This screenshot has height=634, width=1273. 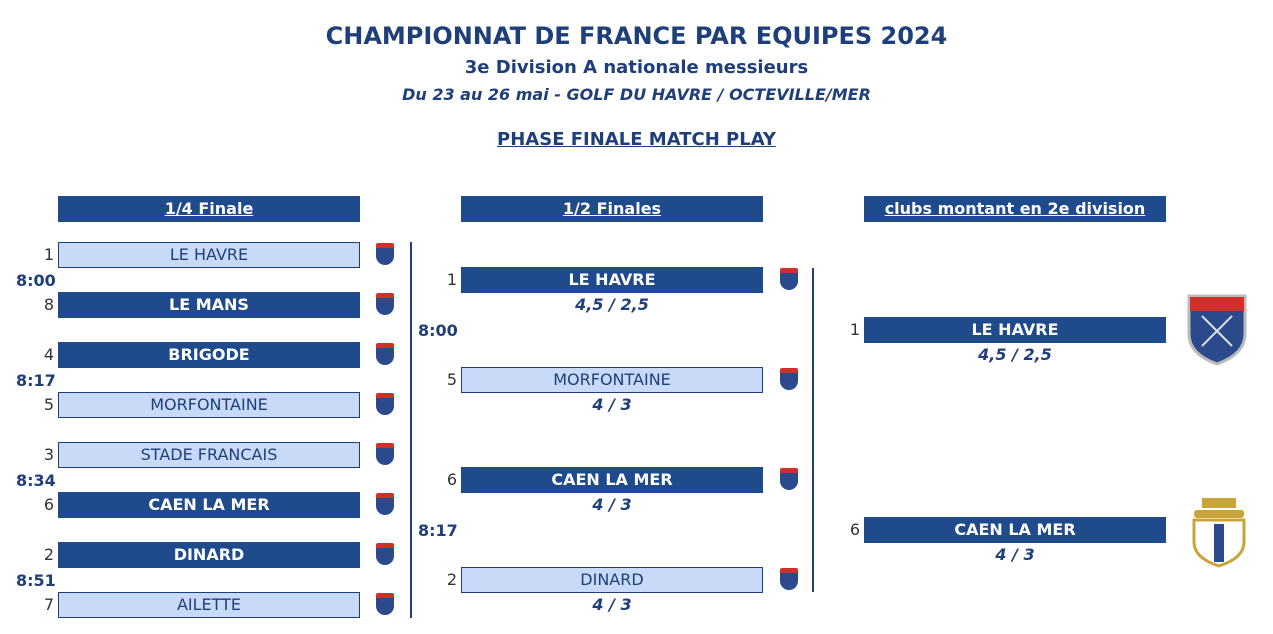 What do you see at coordinates (48, 454) in the screenshot?
I see `seed: 3` at bounding box center [48, 454].